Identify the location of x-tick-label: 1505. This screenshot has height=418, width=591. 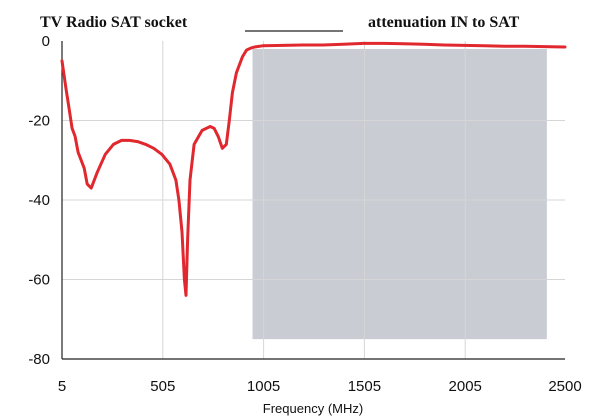
(364, 386).